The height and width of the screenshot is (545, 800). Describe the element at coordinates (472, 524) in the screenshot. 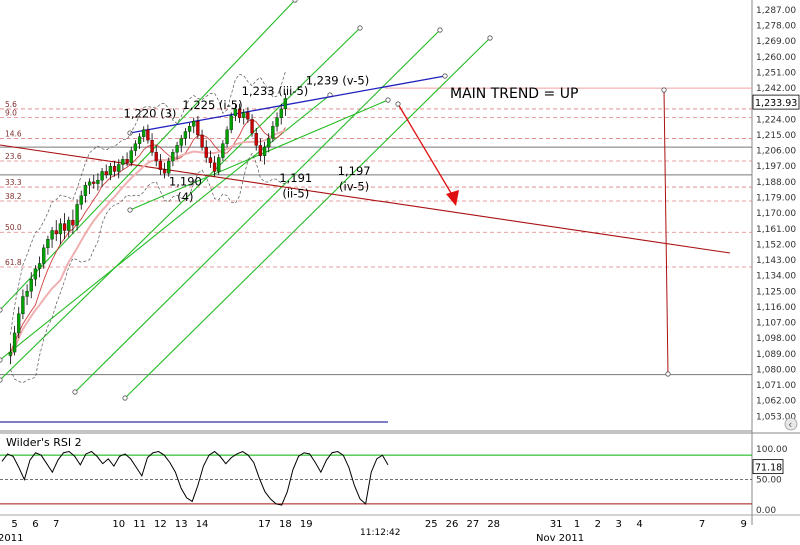

I see `date-tick-label: 27` at that location.